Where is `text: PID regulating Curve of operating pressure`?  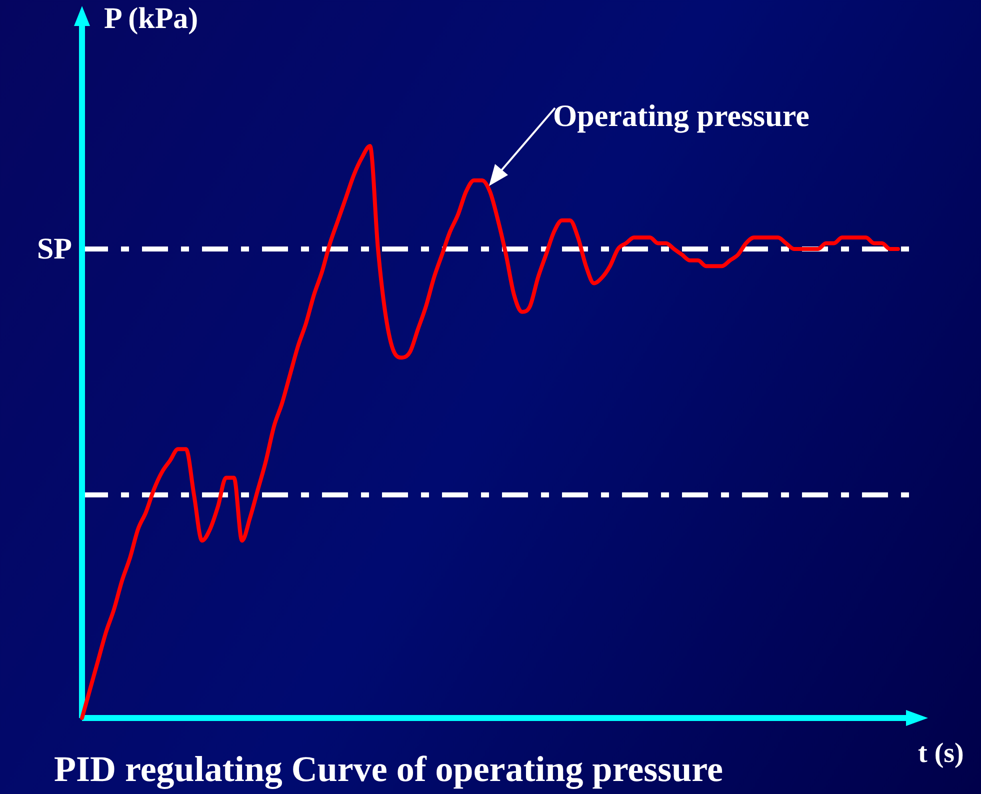 text: PID regulating Curve of operating pressure is located at coordinates (388, 769).